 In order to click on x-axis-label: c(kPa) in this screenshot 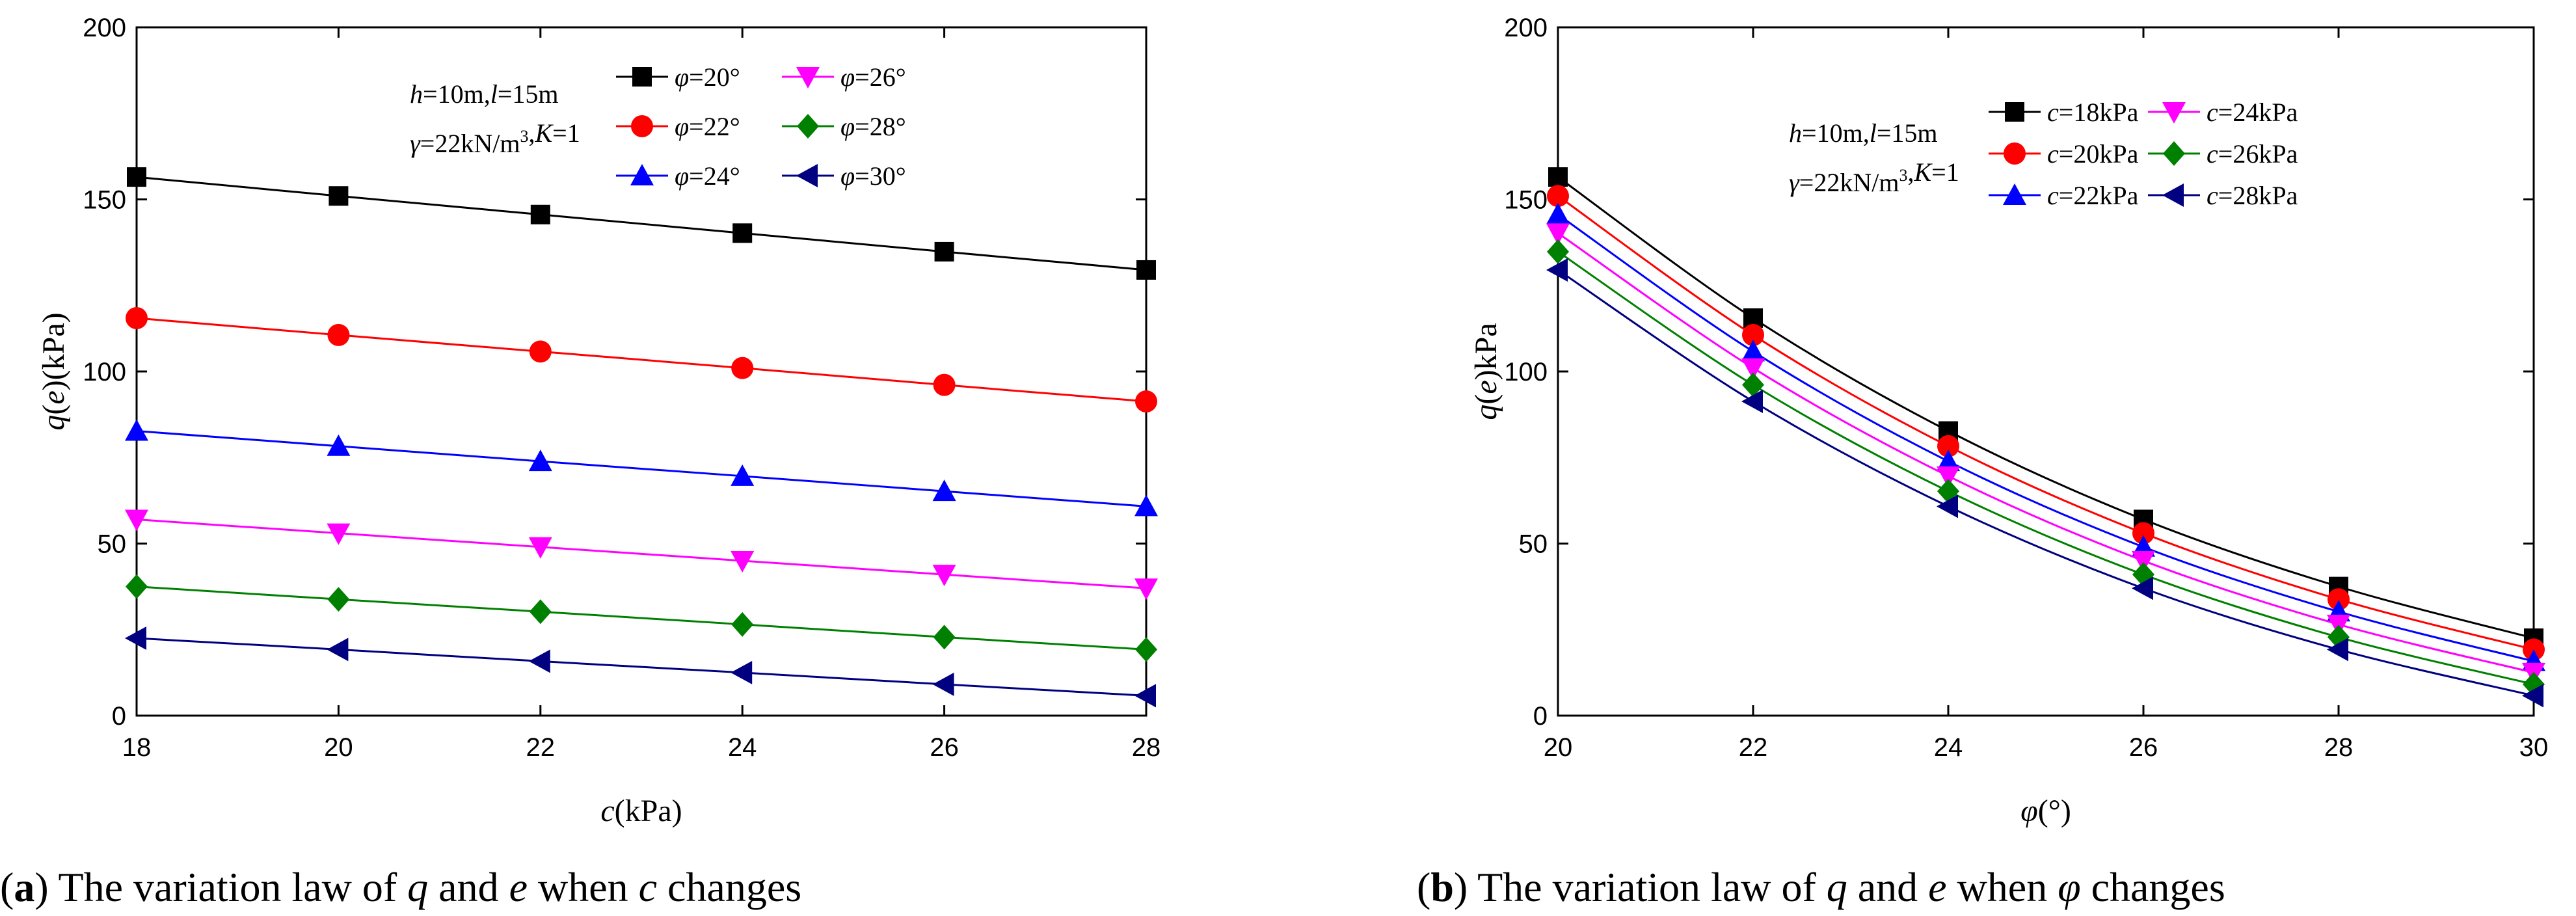, I will do `click(641, 811)`.